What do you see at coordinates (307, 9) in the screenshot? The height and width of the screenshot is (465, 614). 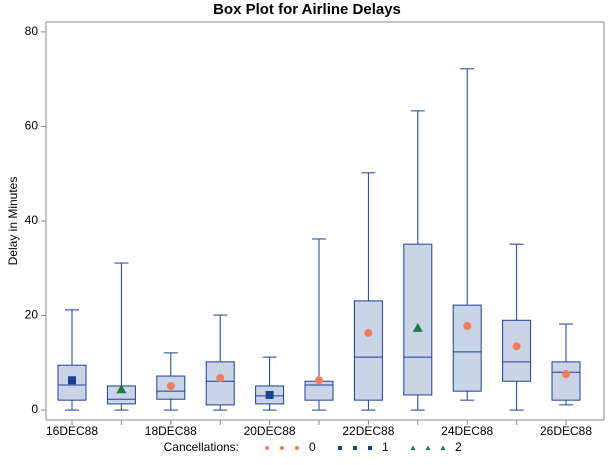 I see `chart-title: Box Plot for Airline Delays` at bounding box center [307, 9].